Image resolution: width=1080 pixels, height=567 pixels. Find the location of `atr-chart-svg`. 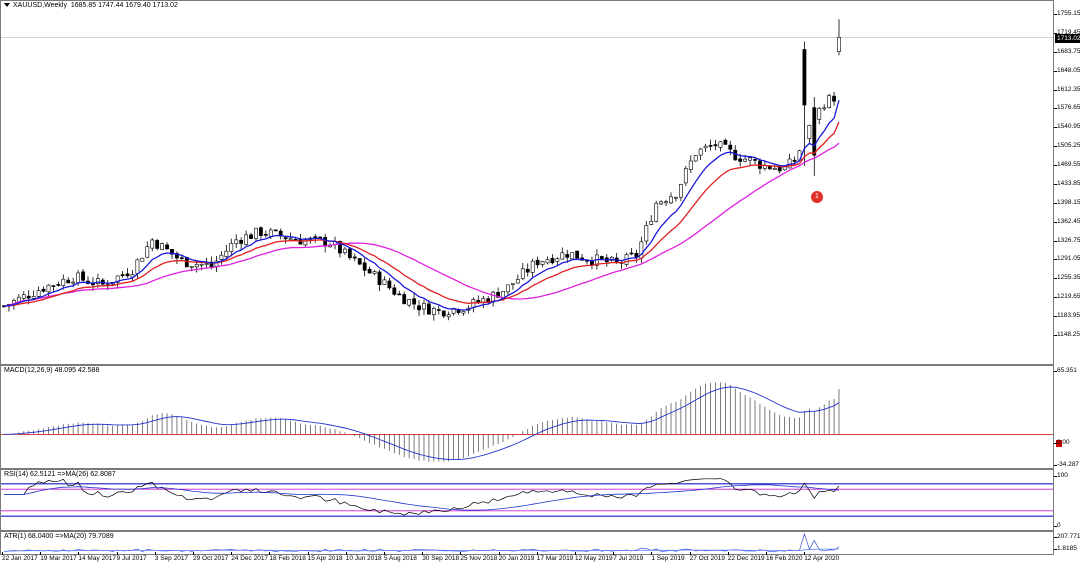

atr-chart-svg is located at coordinates (421, 542).